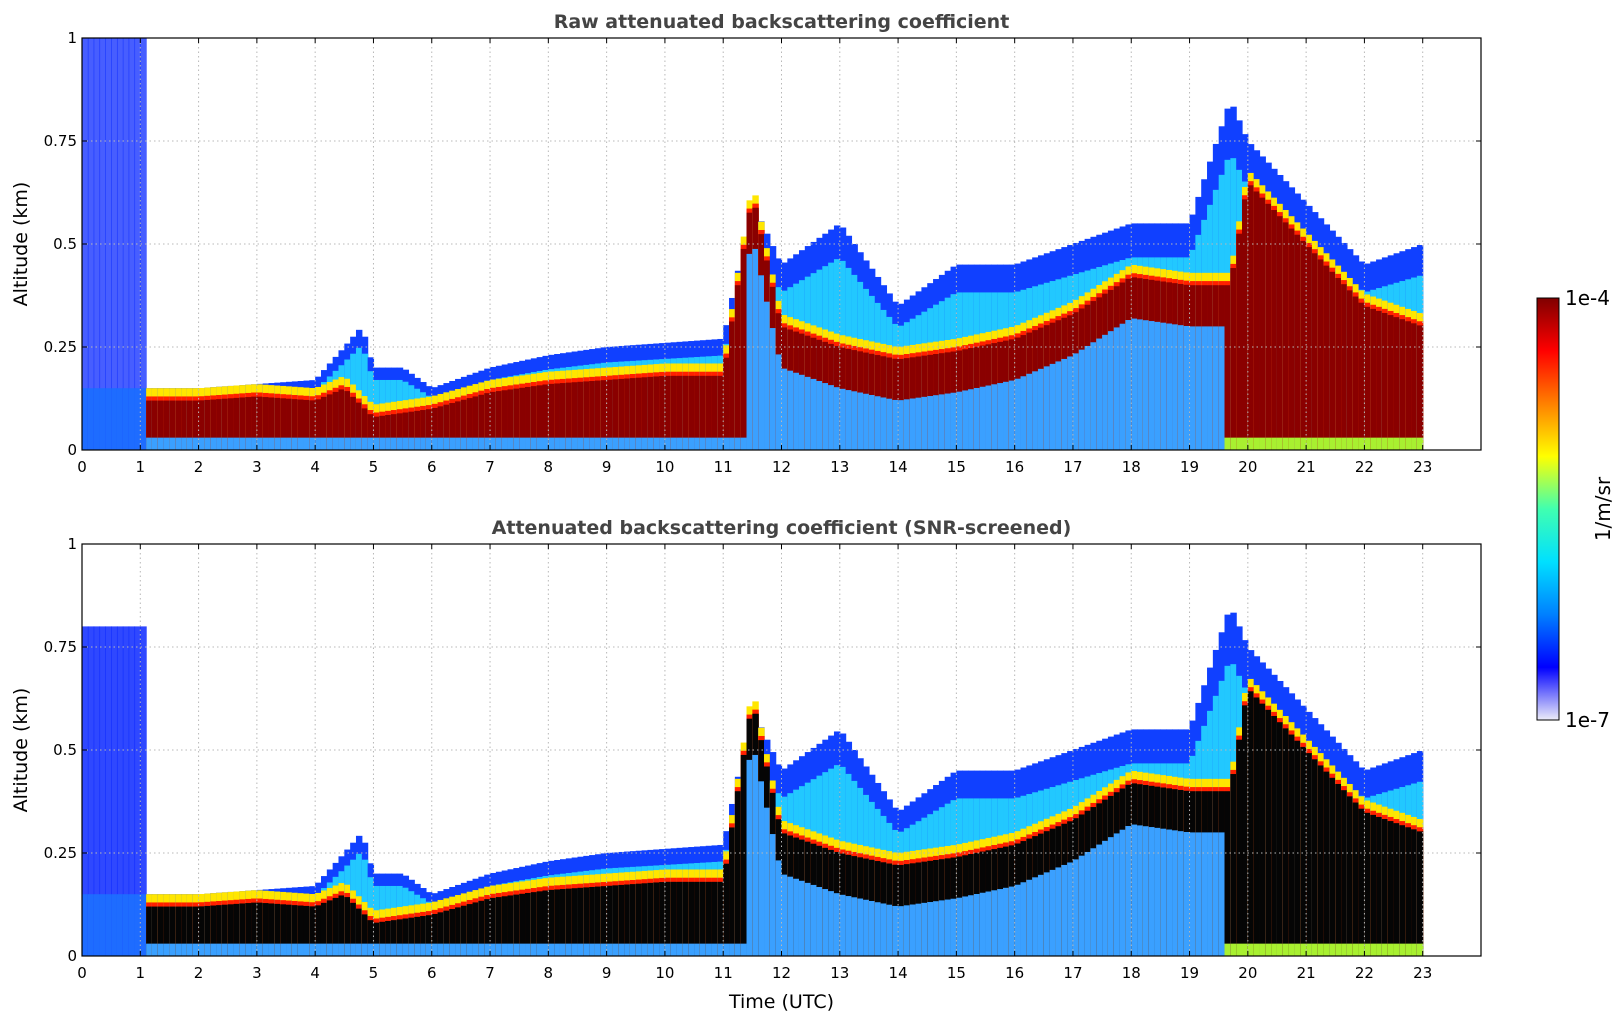 The width and height of the screenshot is (1621, 1020). What do you see at coordinates (315, 467) in the screenshot?
I see `x-tick-label: 4` at bounding box center [315, 467].